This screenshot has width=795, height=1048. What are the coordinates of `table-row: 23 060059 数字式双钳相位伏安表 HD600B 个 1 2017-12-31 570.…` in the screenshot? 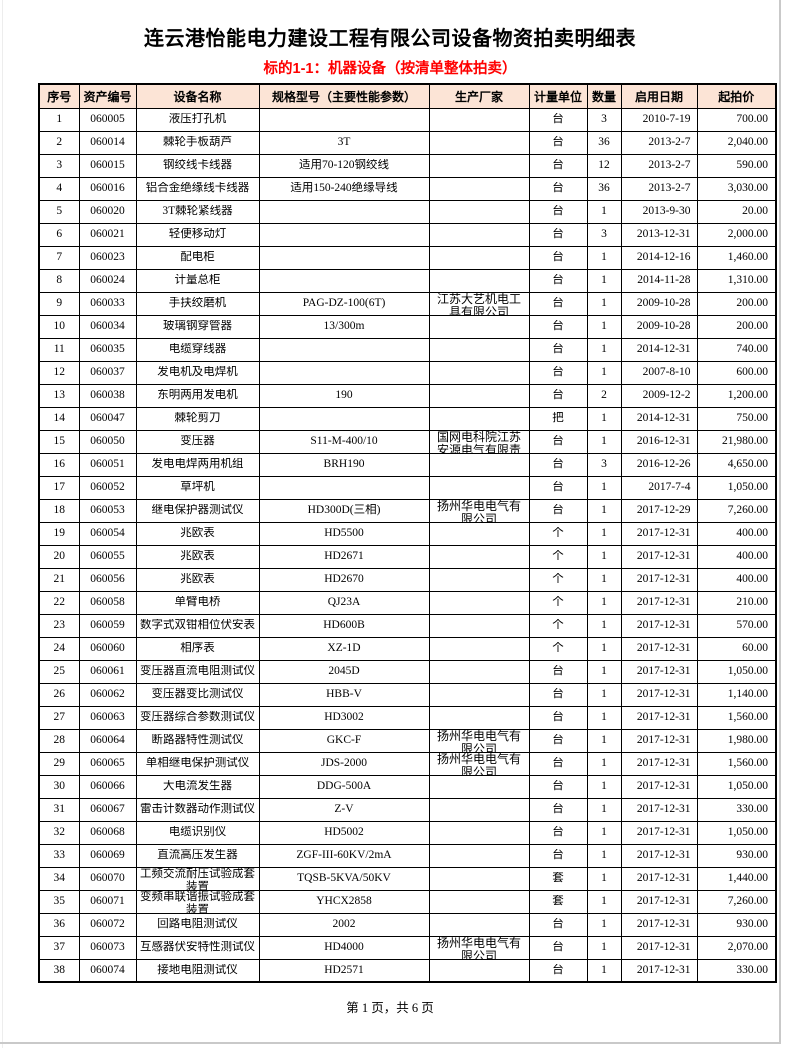 It's located at (407, 625).